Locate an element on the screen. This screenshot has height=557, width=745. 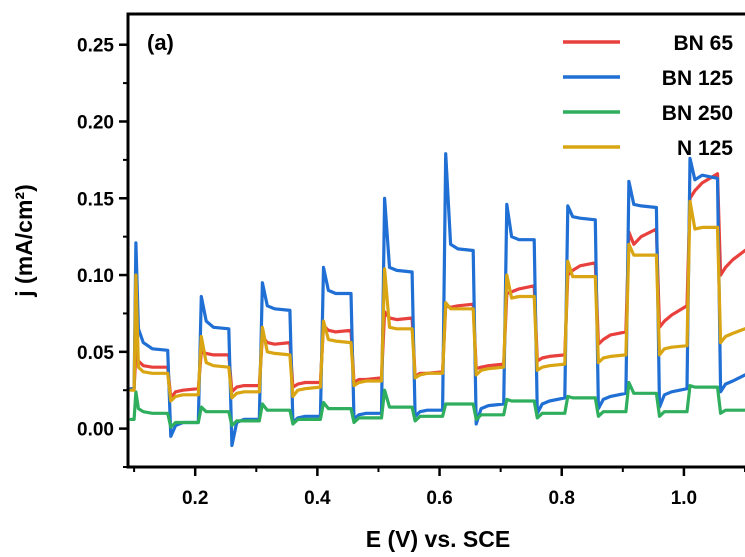
legend-label-bn-65: BN 65 is located at coordinates (703, 43).